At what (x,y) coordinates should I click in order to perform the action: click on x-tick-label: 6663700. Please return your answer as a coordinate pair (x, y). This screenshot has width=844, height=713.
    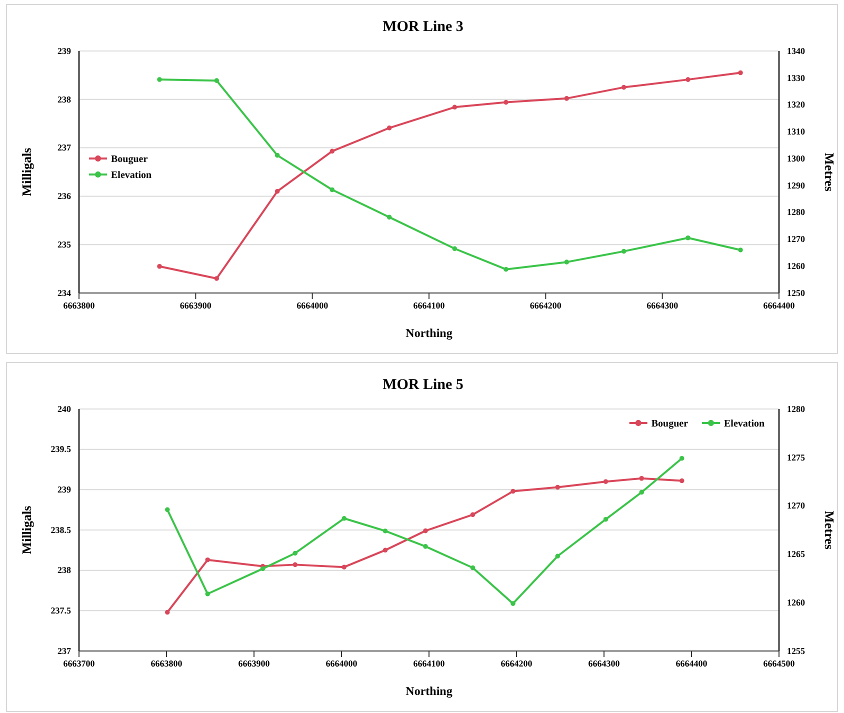
    Looking at the image, I should click on (79, 663).